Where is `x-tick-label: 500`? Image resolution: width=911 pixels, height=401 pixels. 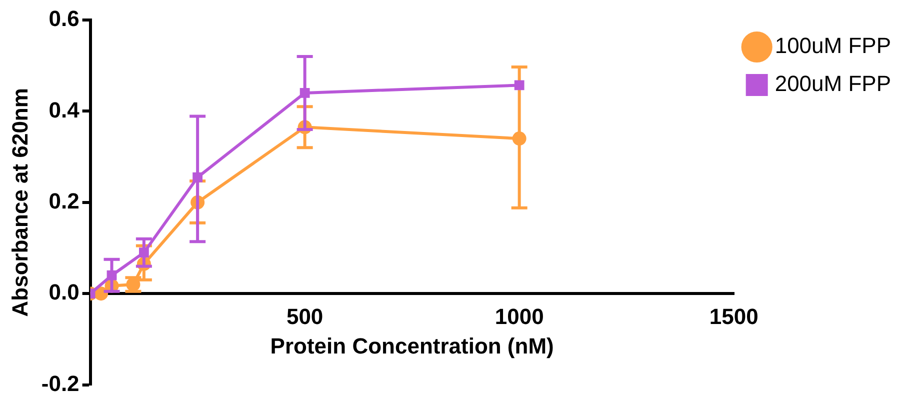 x-tick-label: 500 is located at coordinates (305, 316).